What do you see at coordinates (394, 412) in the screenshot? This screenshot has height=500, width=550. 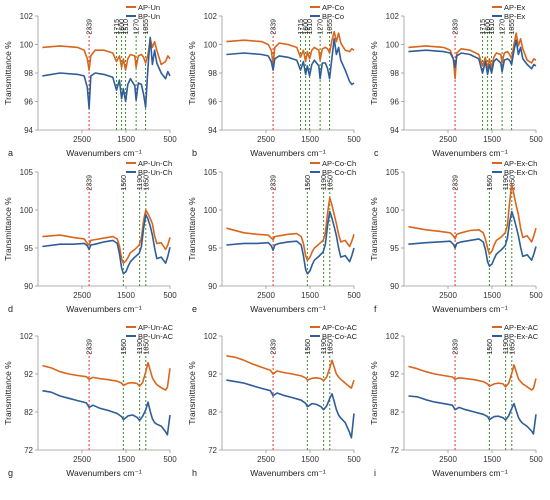 I see `y-tick-label: 82` at bounding box center [394, 412].